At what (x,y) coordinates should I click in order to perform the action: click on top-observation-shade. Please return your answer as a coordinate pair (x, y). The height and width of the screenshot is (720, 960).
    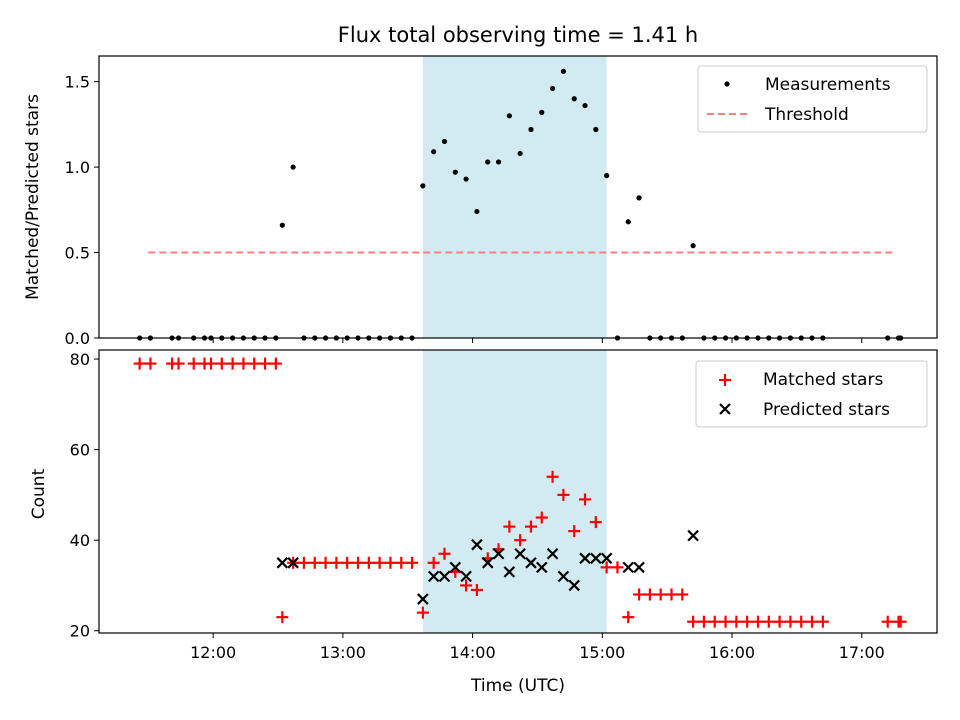
    Looking at the image, I should click on (514, 197).